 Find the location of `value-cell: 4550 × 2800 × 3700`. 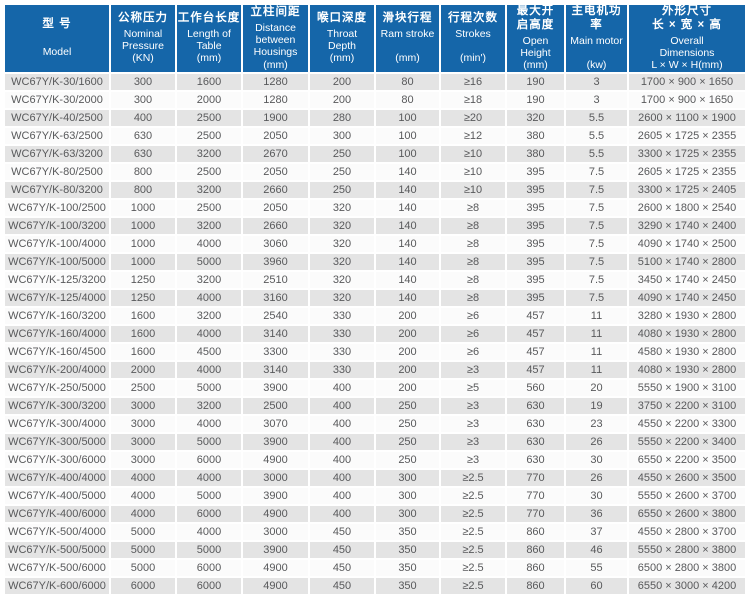

value-cell: 4550 × 2800 × 3700 is located at coordinates (687, 531).